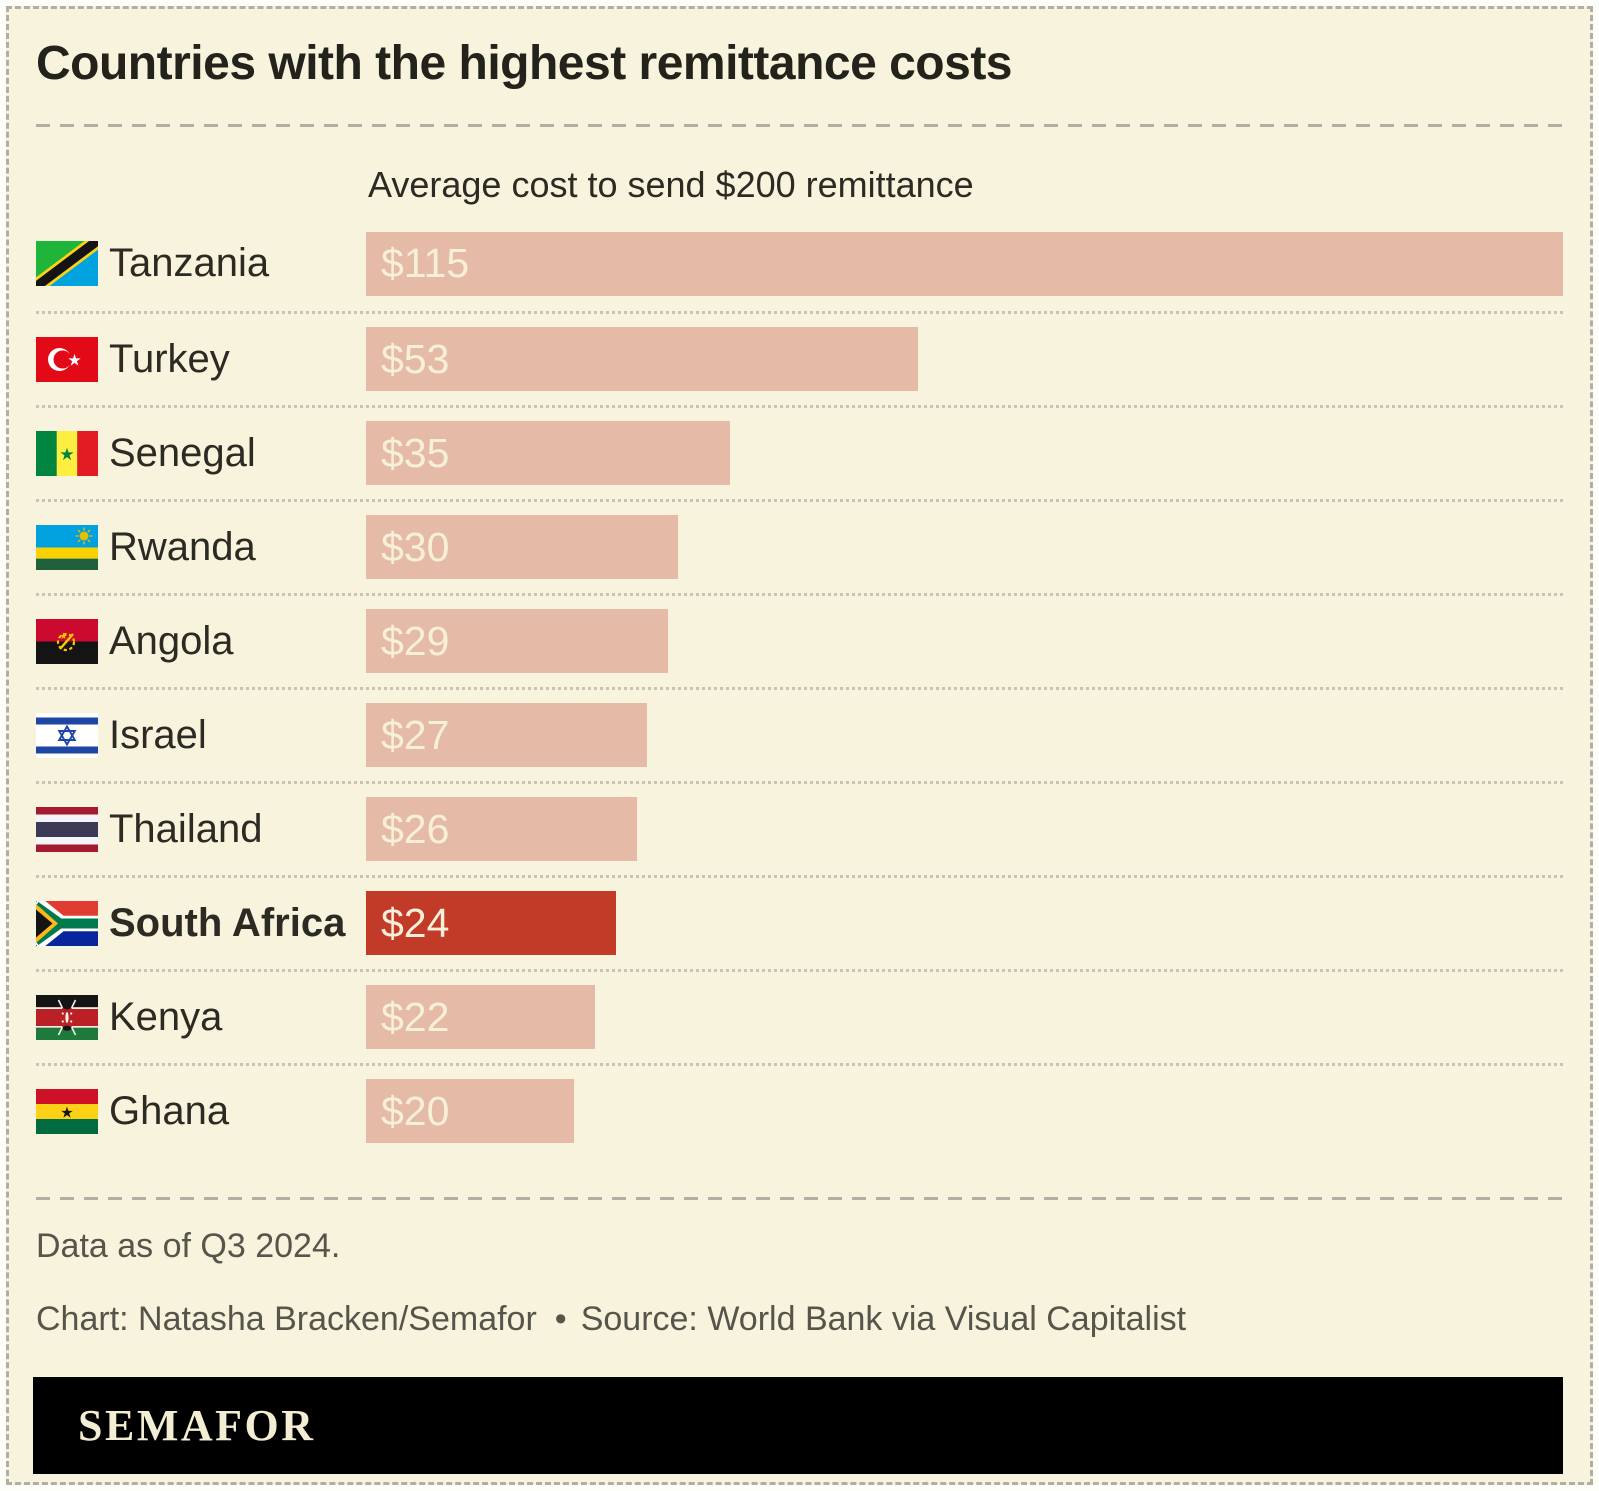  Describe the element at coordinates (548, 453) in the screenshot. I see `value-bar: $35` at that location.